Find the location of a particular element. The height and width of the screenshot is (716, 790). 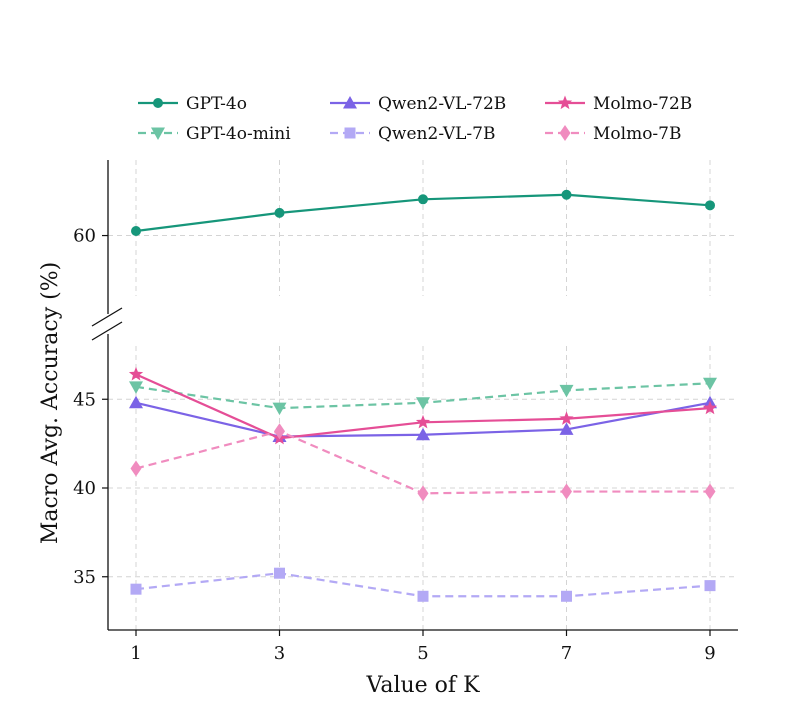

legend-item-gpt-4o-mini: GPT-4o-mini is located at coordinates (214, 134).